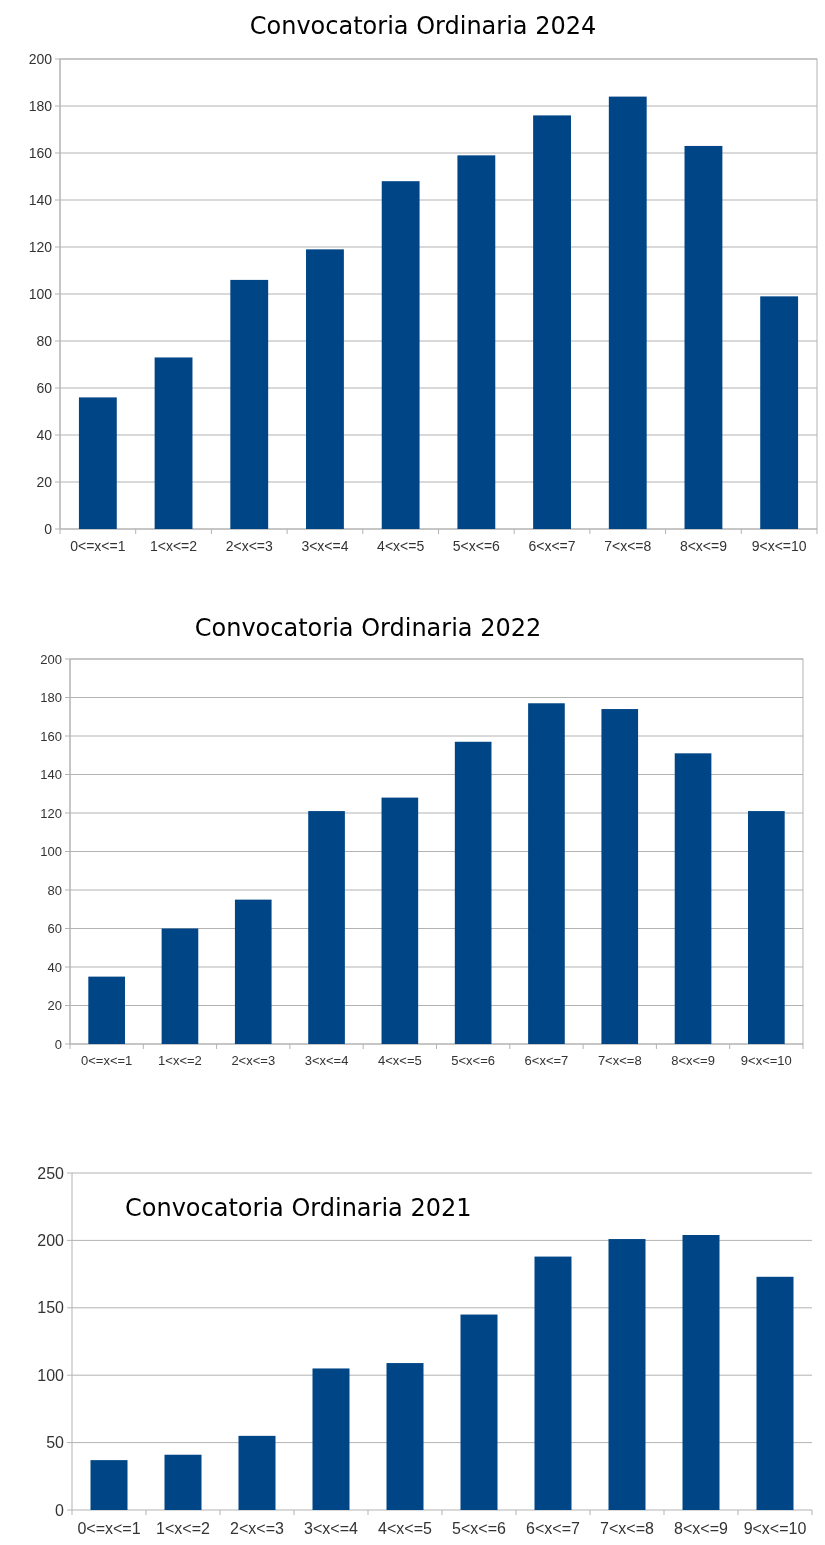  What do you see at coordinates (368, 628) in the screenshot?
I see `chart-title: Convocatoria Ordinaria 2022` at bounding box center [368, 628].